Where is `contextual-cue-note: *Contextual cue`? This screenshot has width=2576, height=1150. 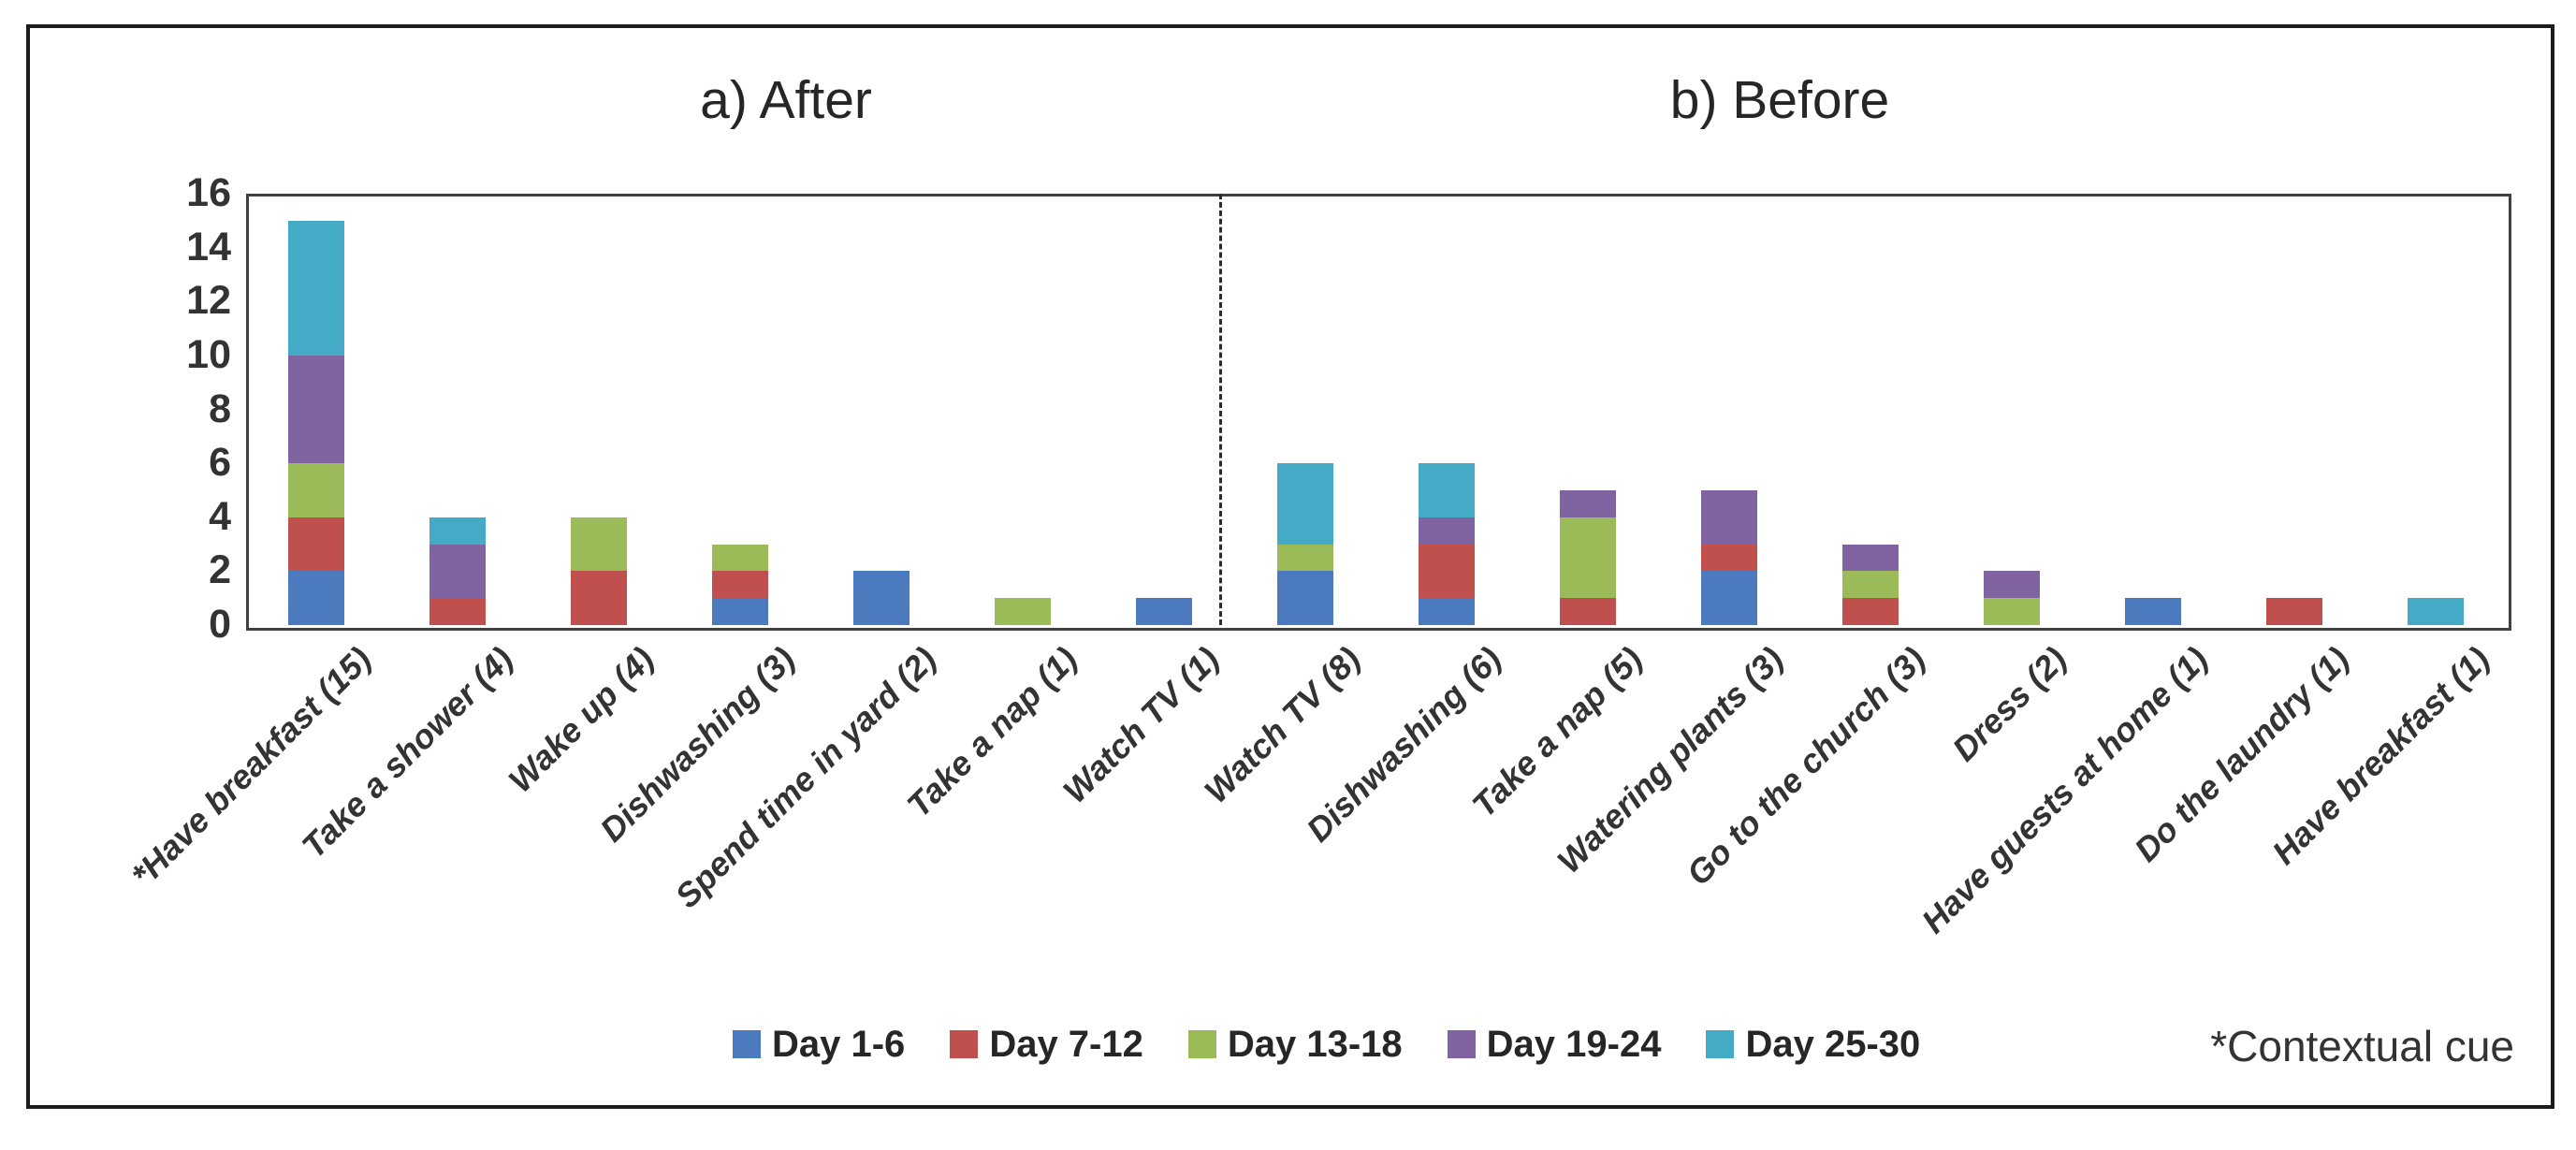 contextual-cue-note: *Contextual cue is located at coordinates (2362, 1046).